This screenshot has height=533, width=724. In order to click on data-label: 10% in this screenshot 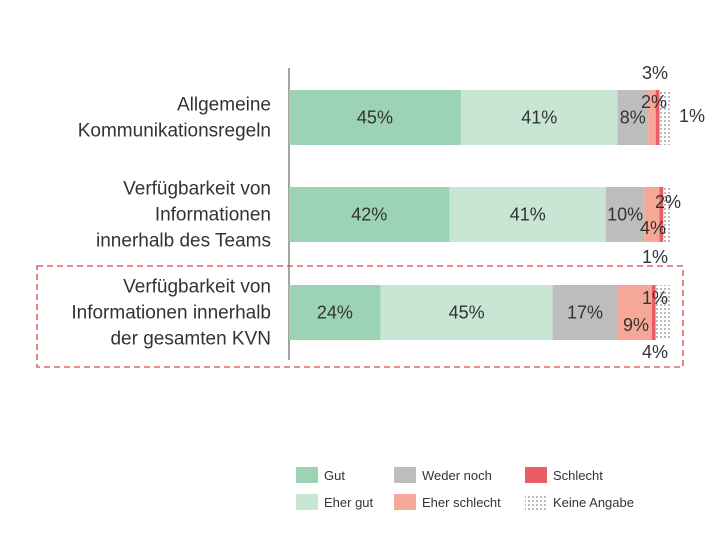, I will do `click(625, 215)`.